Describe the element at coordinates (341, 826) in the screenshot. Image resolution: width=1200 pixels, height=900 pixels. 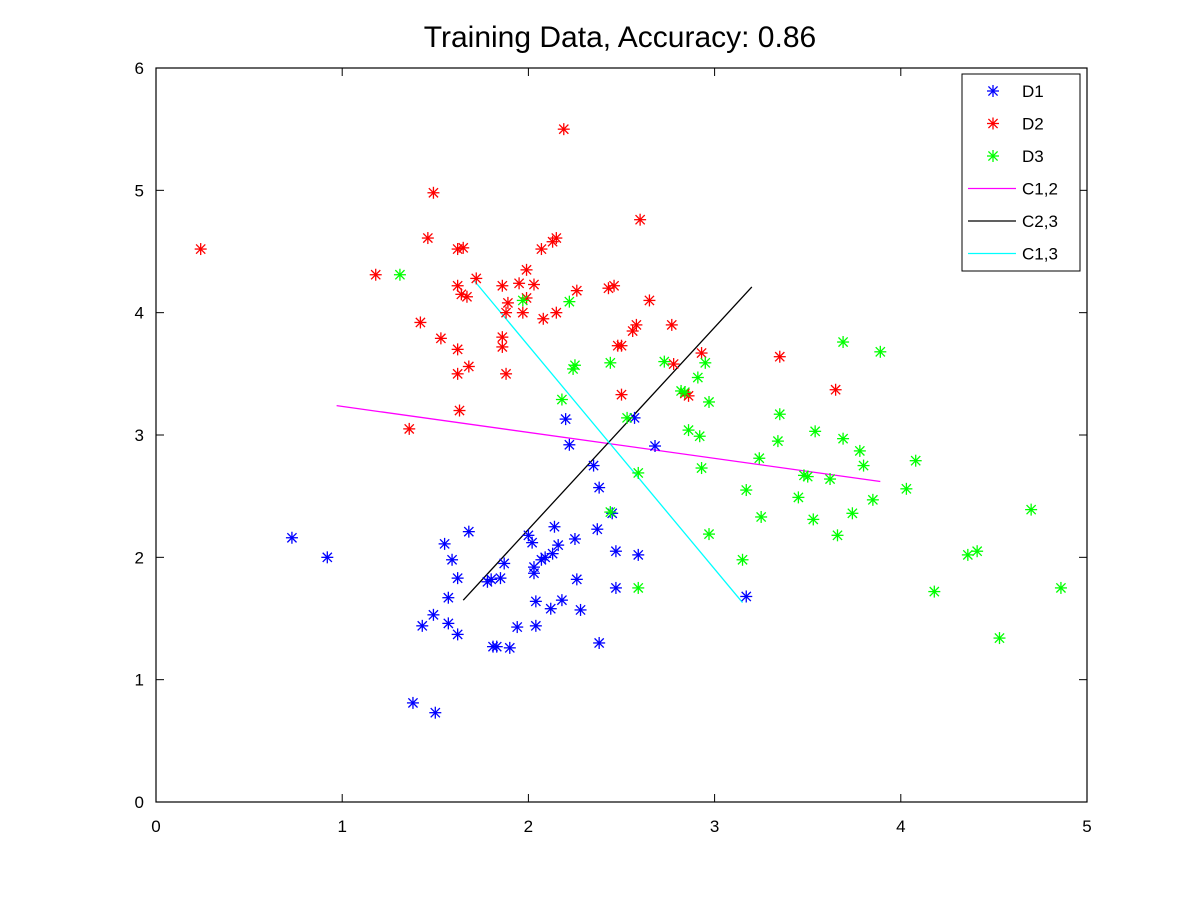
I see `x-tick-label: 1` at that location.